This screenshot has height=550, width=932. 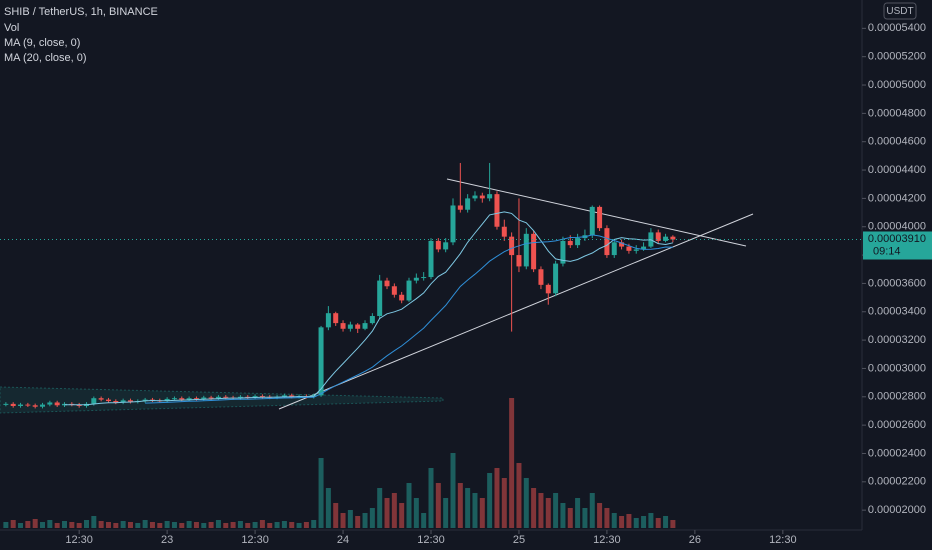 What do you see at coordinates (695, 540) in the screenshot?
I see `x-tick-label: 26` at bounding box center [695, 540].